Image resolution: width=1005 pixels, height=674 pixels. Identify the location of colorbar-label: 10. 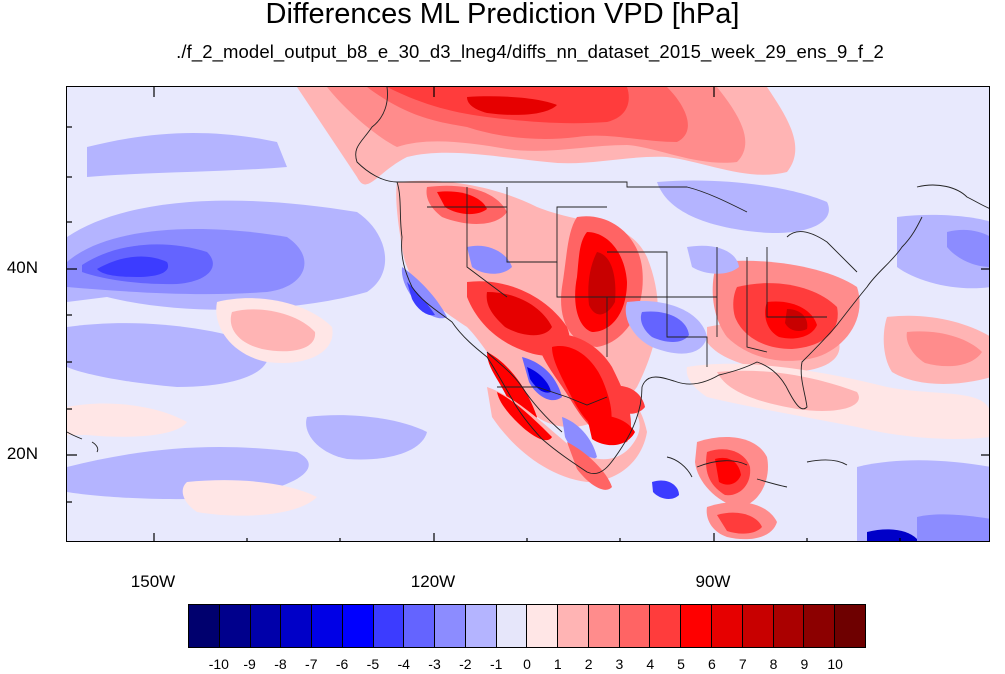
(835, 664).